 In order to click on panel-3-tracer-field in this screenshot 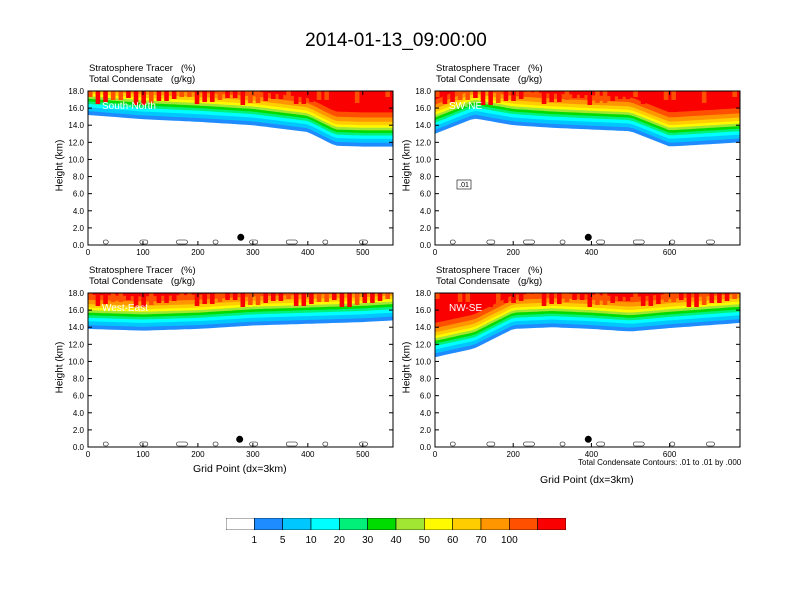, I will do `click(240, 312)`.